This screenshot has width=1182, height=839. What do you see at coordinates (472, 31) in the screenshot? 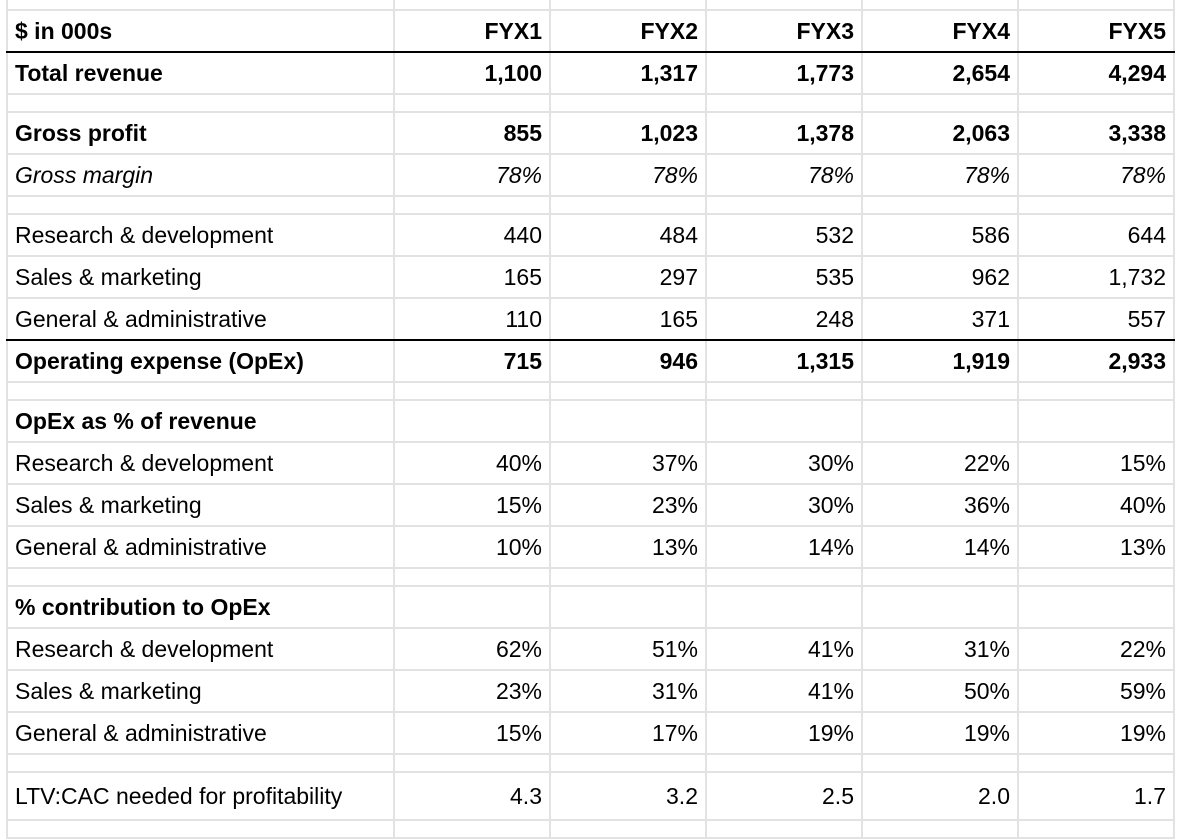
I see `header-column-cell: FYX1` at bounding box center [472, 31].